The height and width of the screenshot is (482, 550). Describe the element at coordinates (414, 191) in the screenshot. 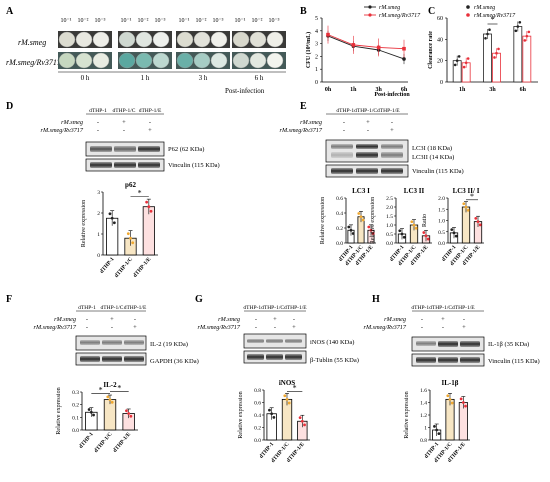

I see `chart-title: LC3 II` at that location.